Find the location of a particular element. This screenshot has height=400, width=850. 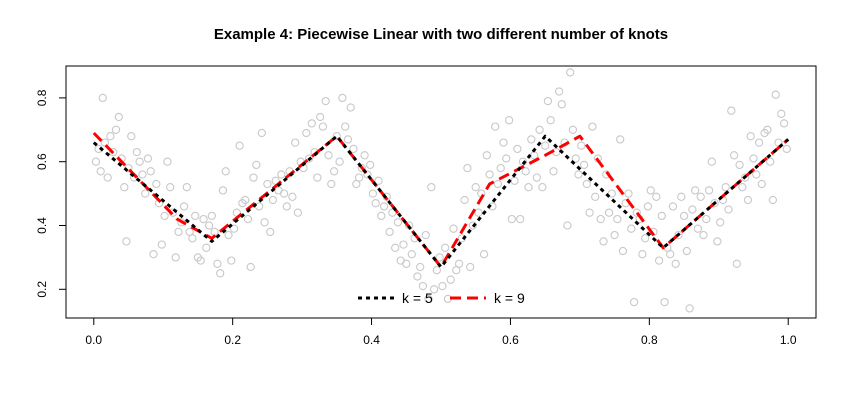

legend-label-k9: k = 9 is located at coordinates (509, 298).